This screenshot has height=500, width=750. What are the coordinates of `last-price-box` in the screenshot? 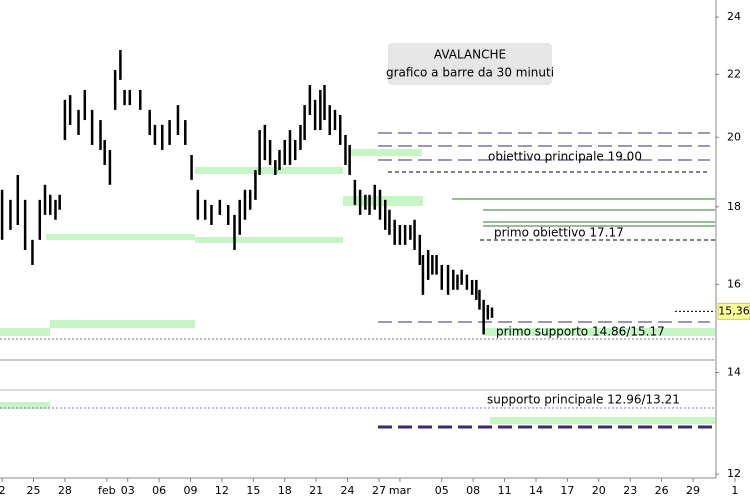 It's located at (733, 311).